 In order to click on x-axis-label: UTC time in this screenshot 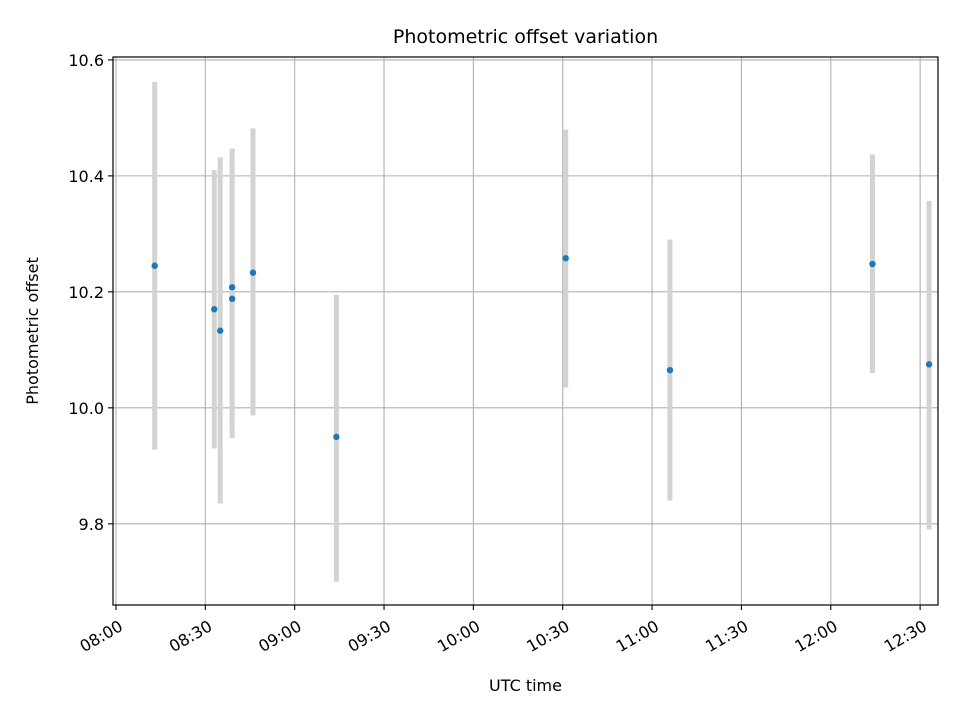, I will do `click(525, 685)`.